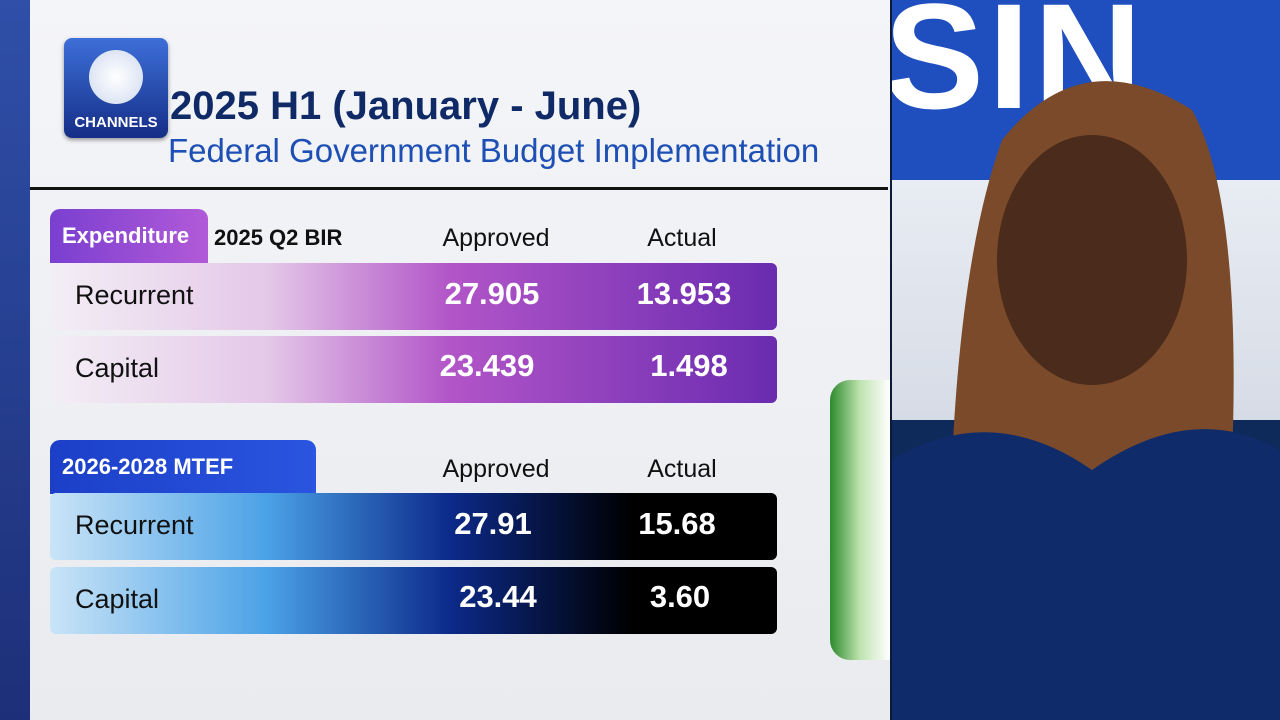  Describe the element at coordinates (1092, 260) in the screenshot. I see `face` at that location.